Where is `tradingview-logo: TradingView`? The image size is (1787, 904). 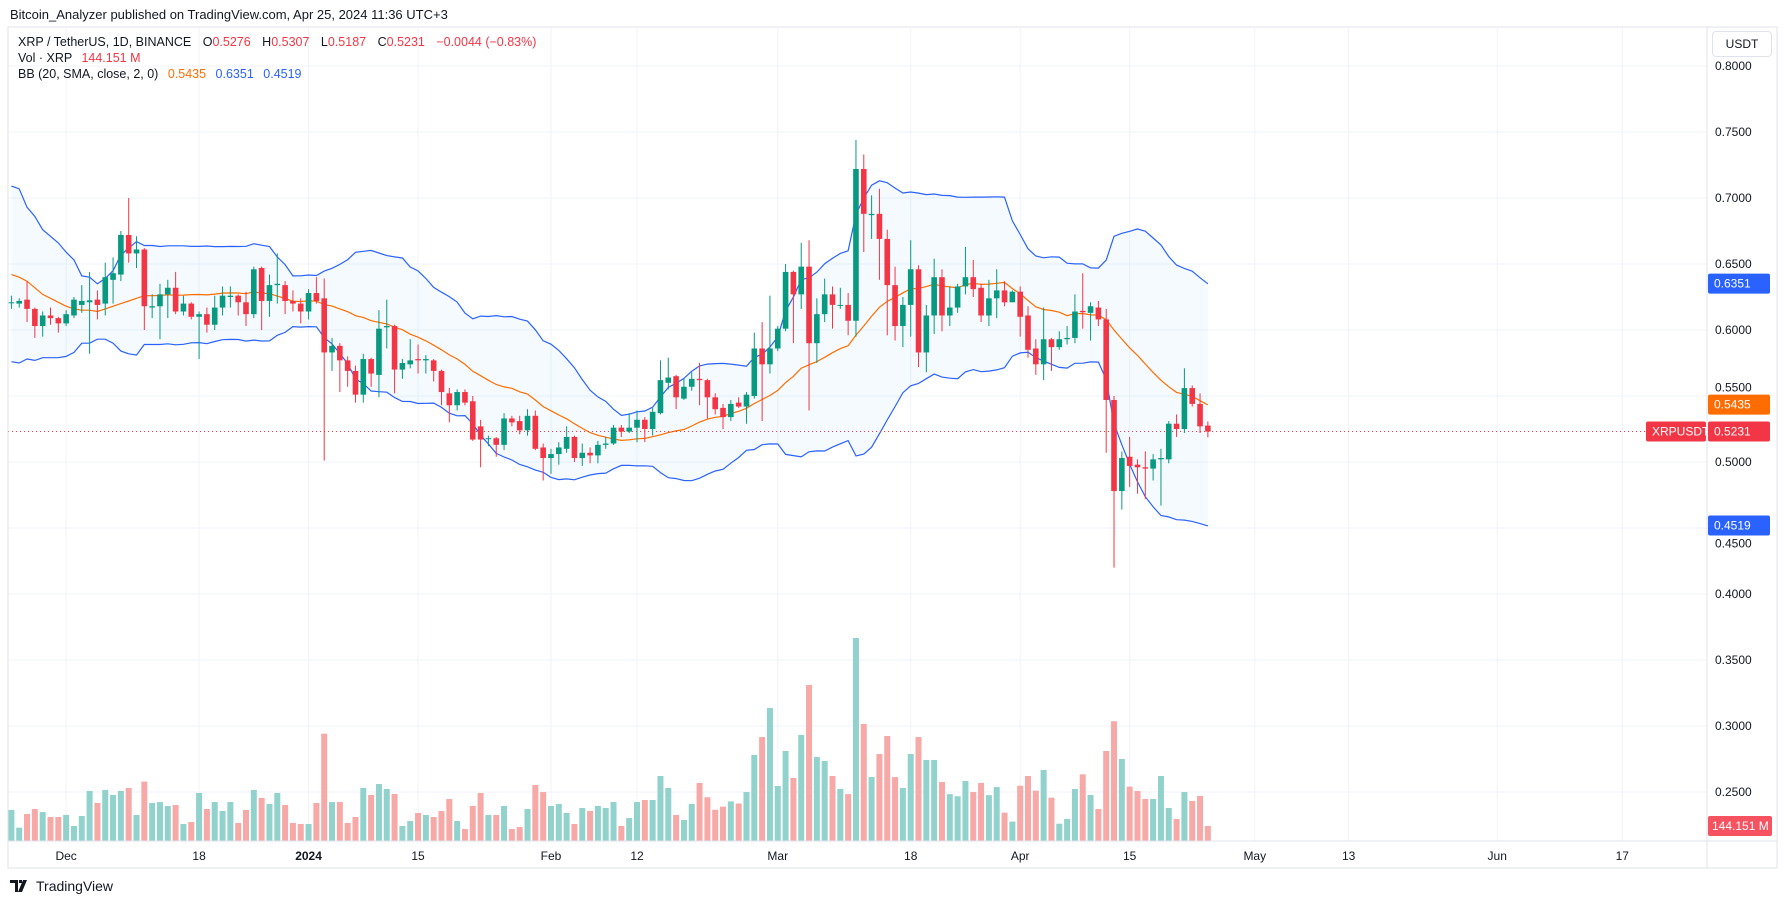
tradingview-logo: TradingView is located at coordinates (61, 886).